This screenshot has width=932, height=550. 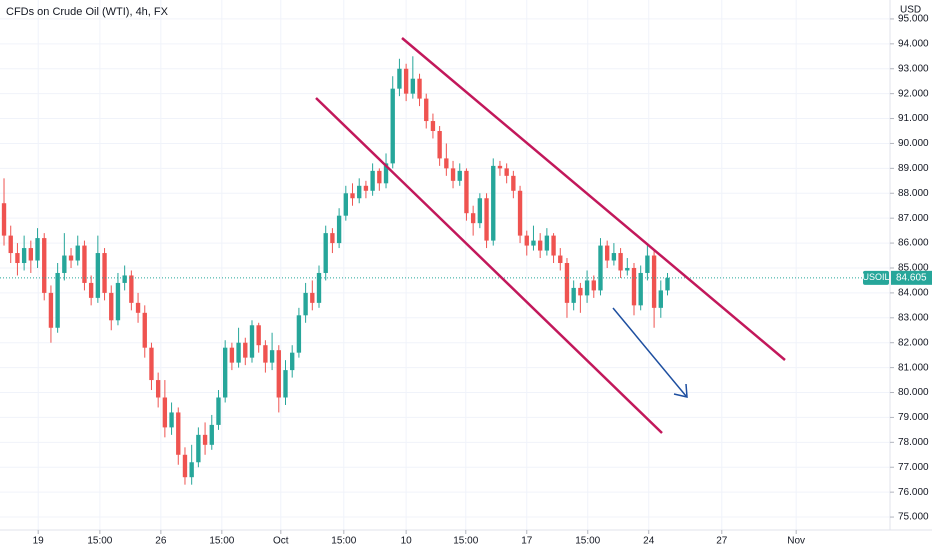 What do you see at coordinates (913, 118) in the screenshot?
I see `y-tick-label: 91.000` at bounding box center [913, 118].